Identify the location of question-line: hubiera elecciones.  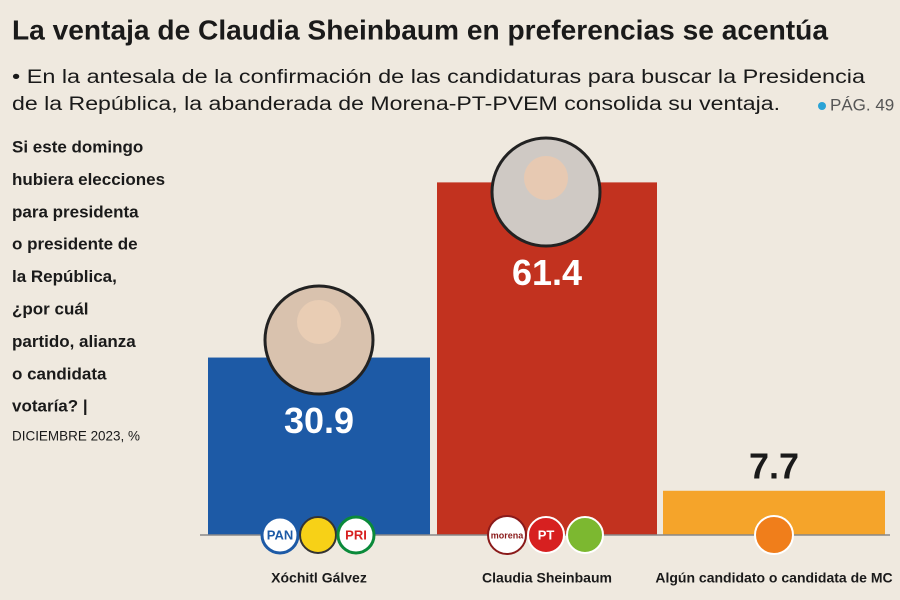
(88, 179).